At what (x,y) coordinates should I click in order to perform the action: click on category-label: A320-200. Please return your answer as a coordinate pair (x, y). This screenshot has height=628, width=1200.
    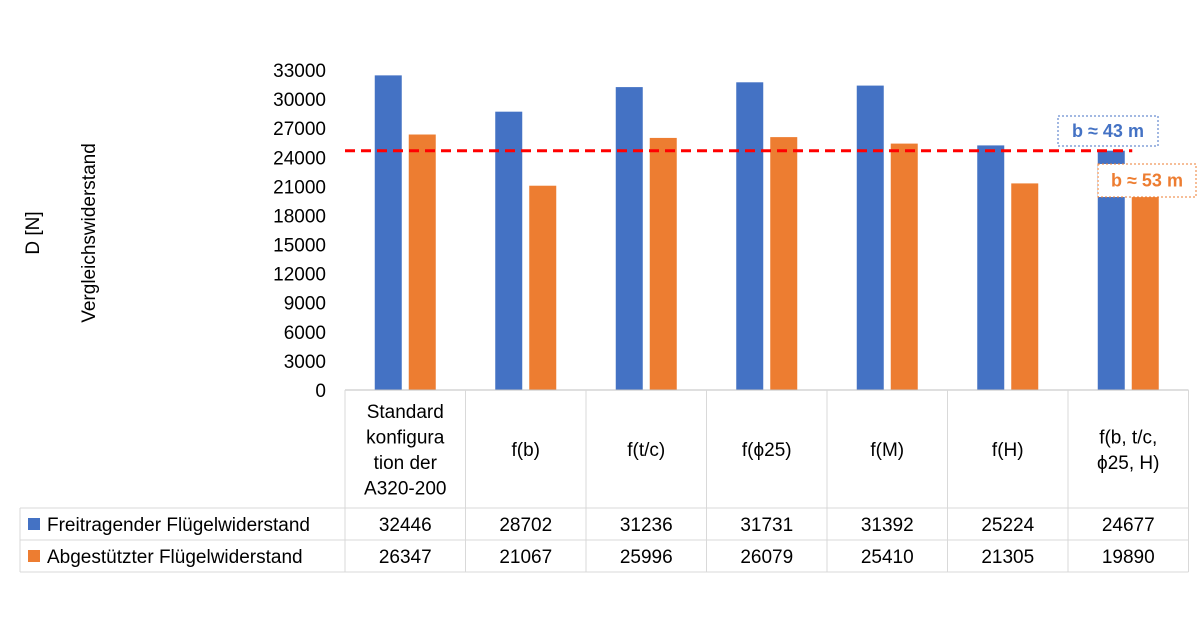
    Looking at the image, I should click on (405, 488).